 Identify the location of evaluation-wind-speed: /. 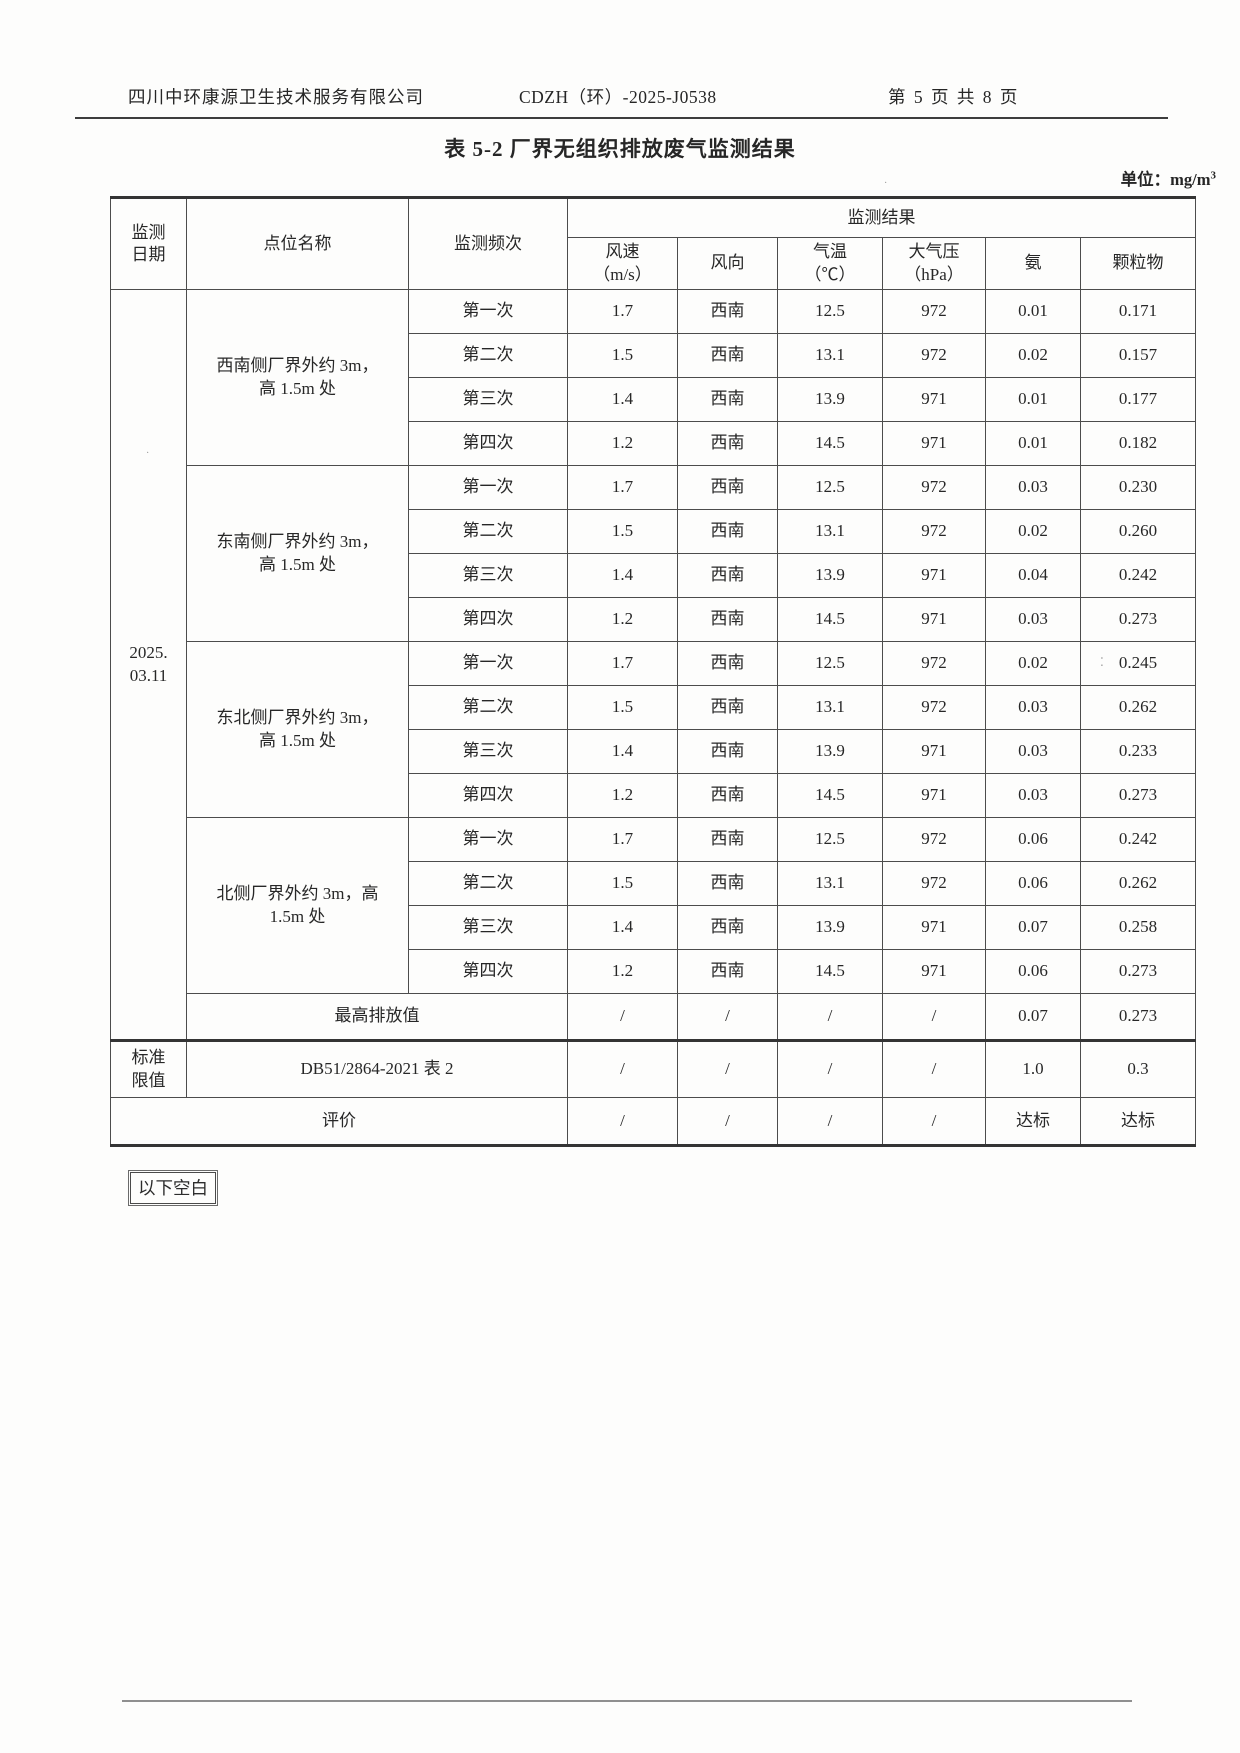
(622, 1121).